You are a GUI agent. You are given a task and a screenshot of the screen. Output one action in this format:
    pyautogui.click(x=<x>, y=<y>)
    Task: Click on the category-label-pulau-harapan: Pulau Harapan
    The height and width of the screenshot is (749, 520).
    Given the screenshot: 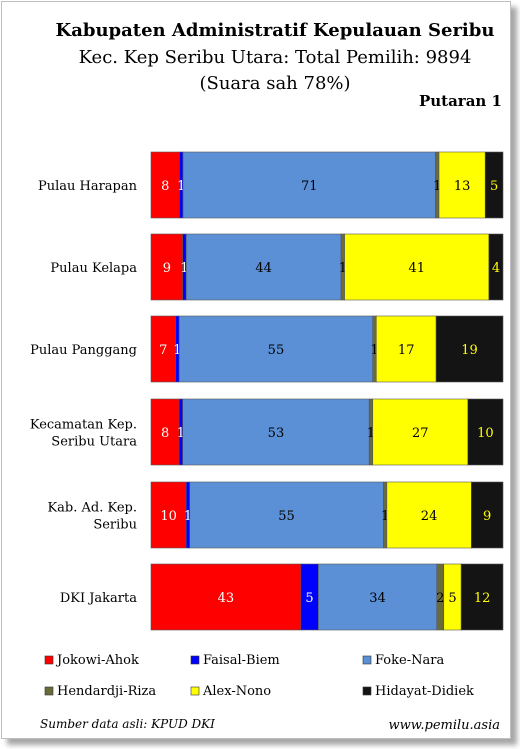 What is the action you would take?
    pyautogui.click(x=88, y=186)
    